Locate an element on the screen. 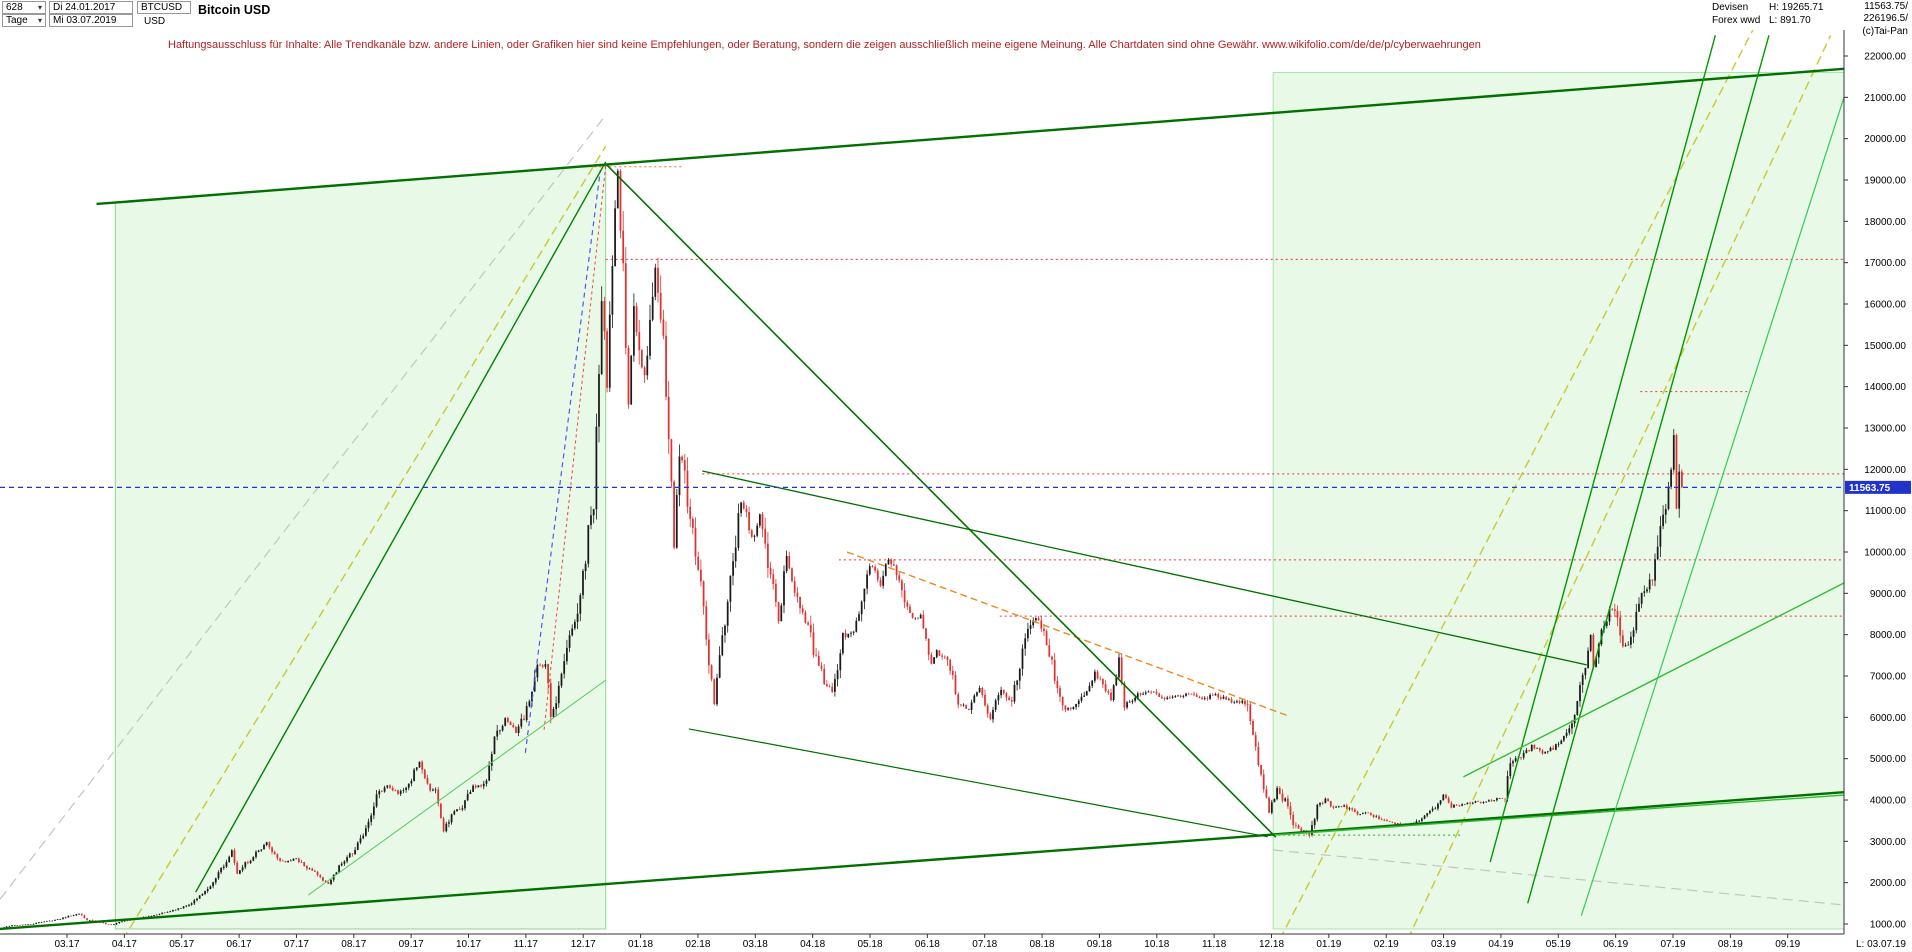  svg-text: 12.18 is located at coordinates (1271, 944).